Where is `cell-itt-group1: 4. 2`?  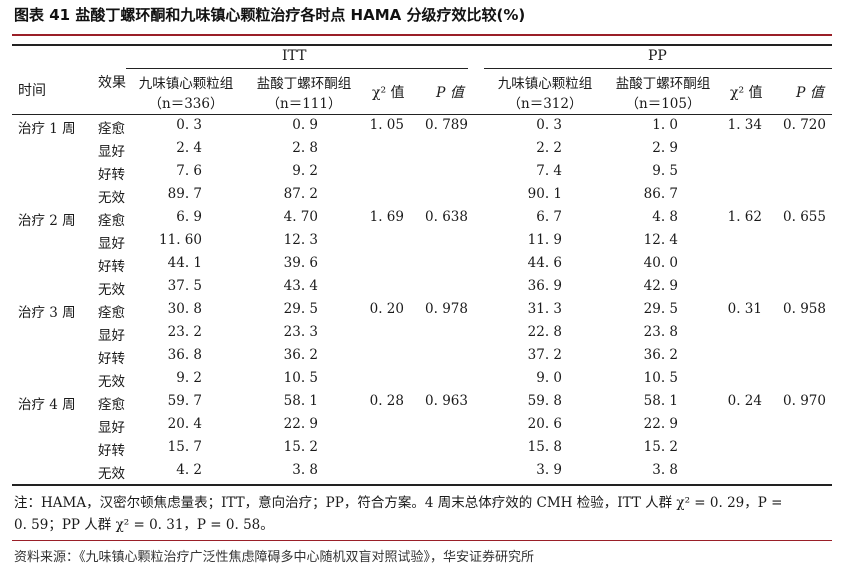
cell-itt-group1: 4. 2 is located at coordinates (189, 470).